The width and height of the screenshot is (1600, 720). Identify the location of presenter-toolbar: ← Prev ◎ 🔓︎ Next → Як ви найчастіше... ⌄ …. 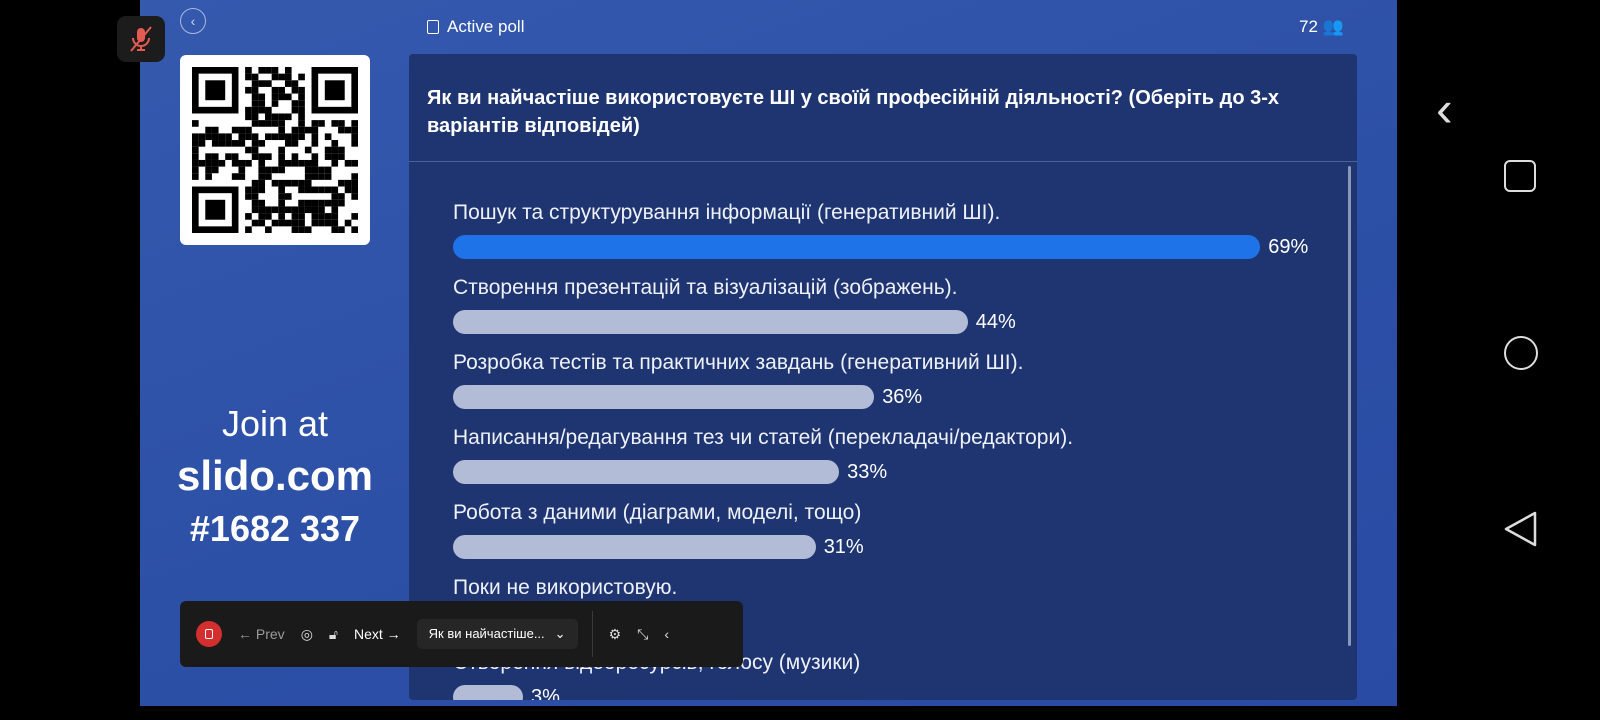
(461, 634).